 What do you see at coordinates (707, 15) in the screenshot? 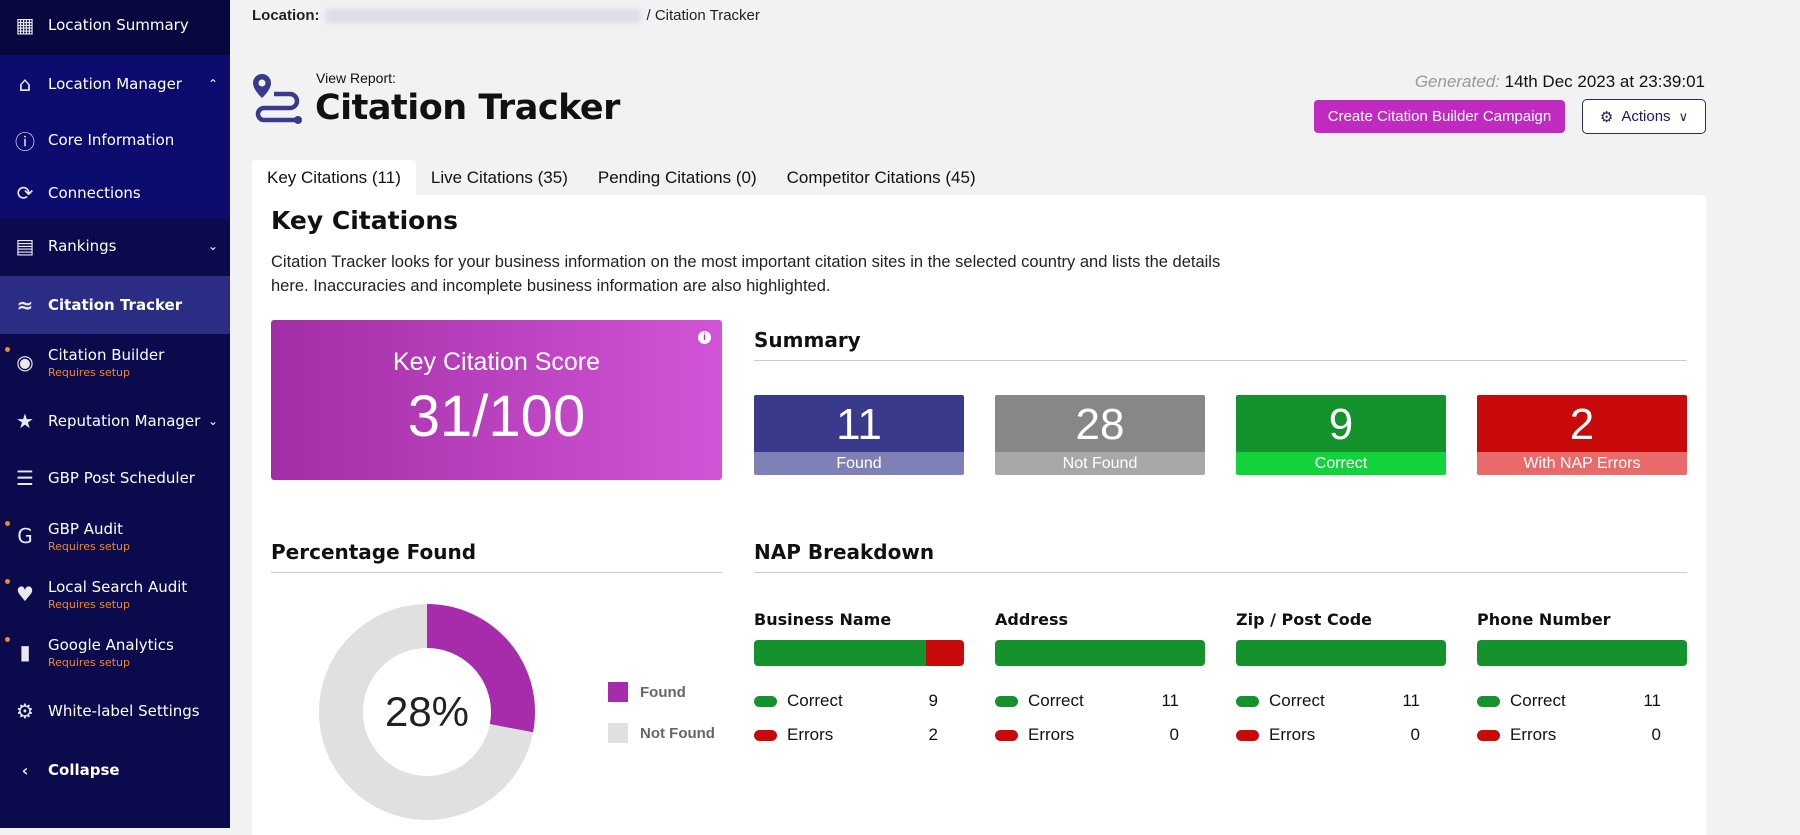
I see `breadcrumb-current: Citation Tracker` at bounding box center [707, 15].